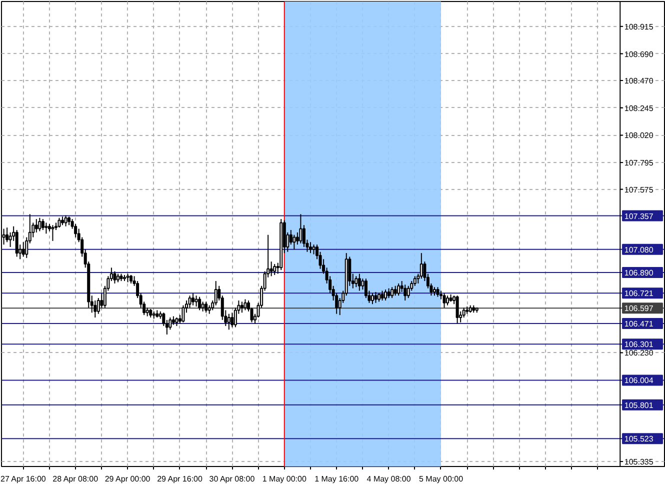  What do you see at coordinates (75, 479) in the screenshot?
I see `x-tick-label: 28 Apr 08:00` at bounding box center [75, 479].